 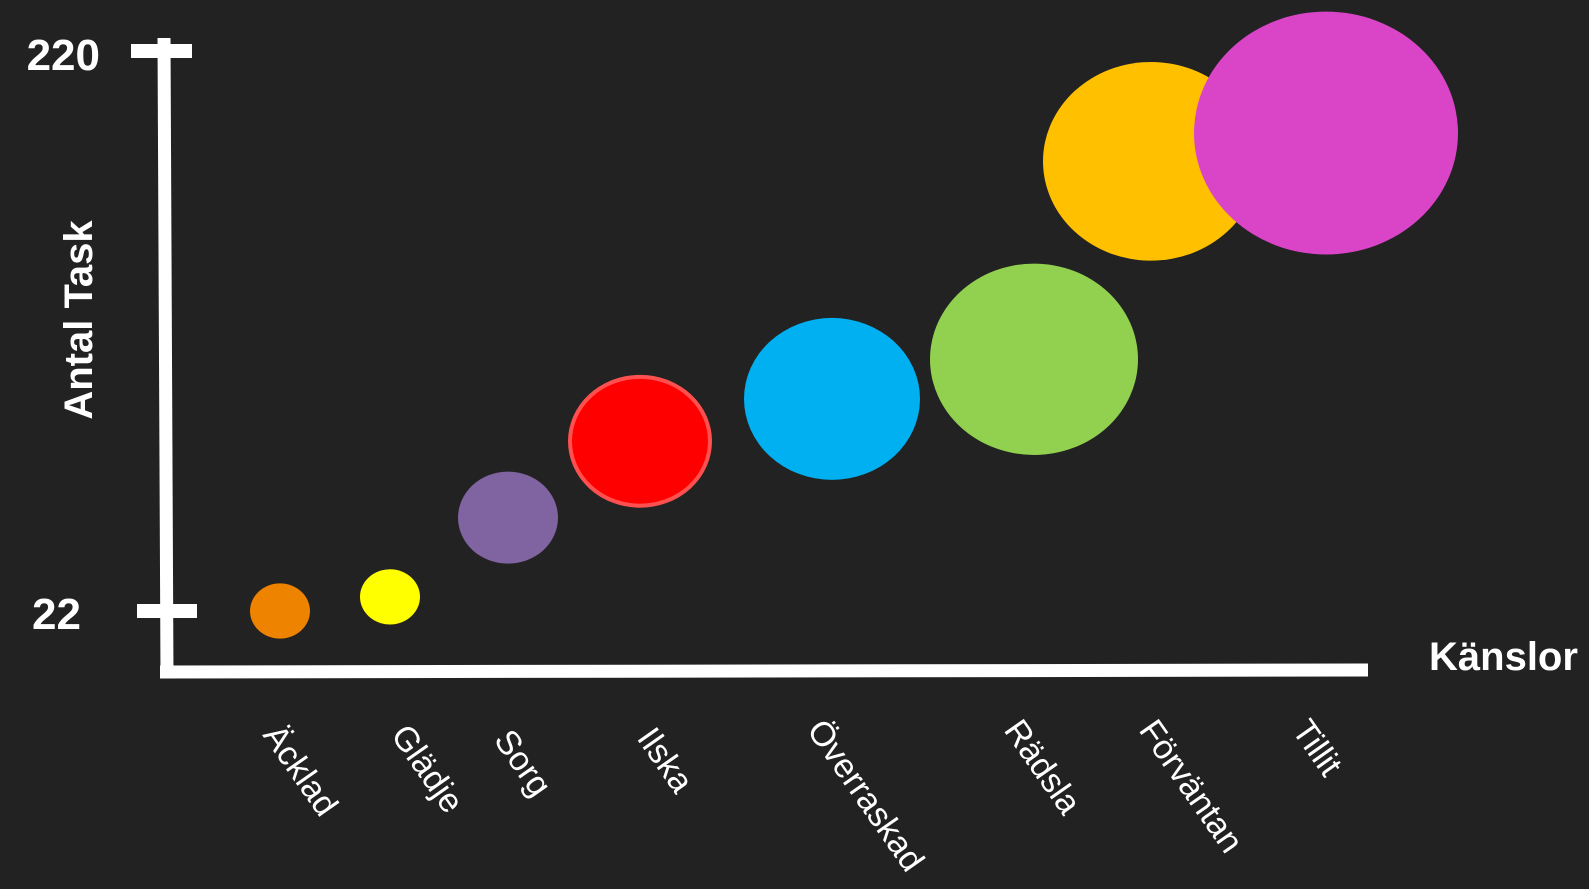 What do you see at coordinates (63, 55) in the screenshot?
I see `y-tick-label-high: 220` at bounding box center [63, 55].